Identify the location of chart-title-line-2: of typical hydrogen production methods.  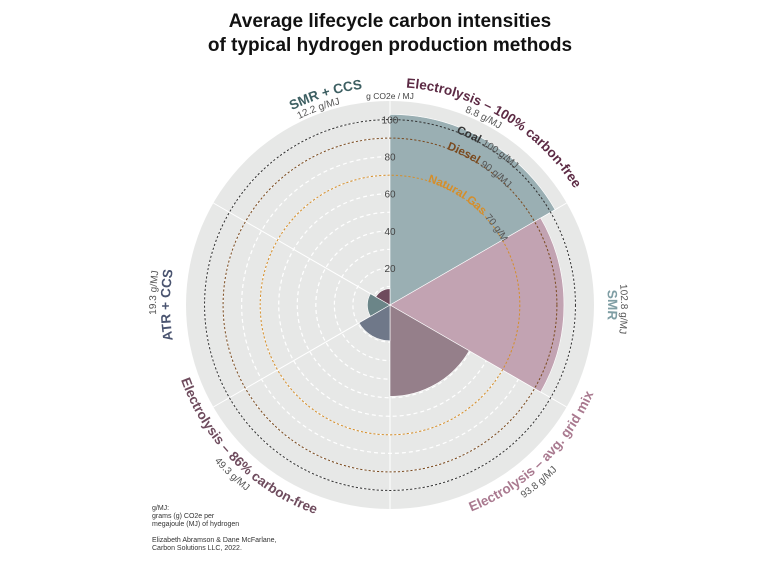
(390, 45).